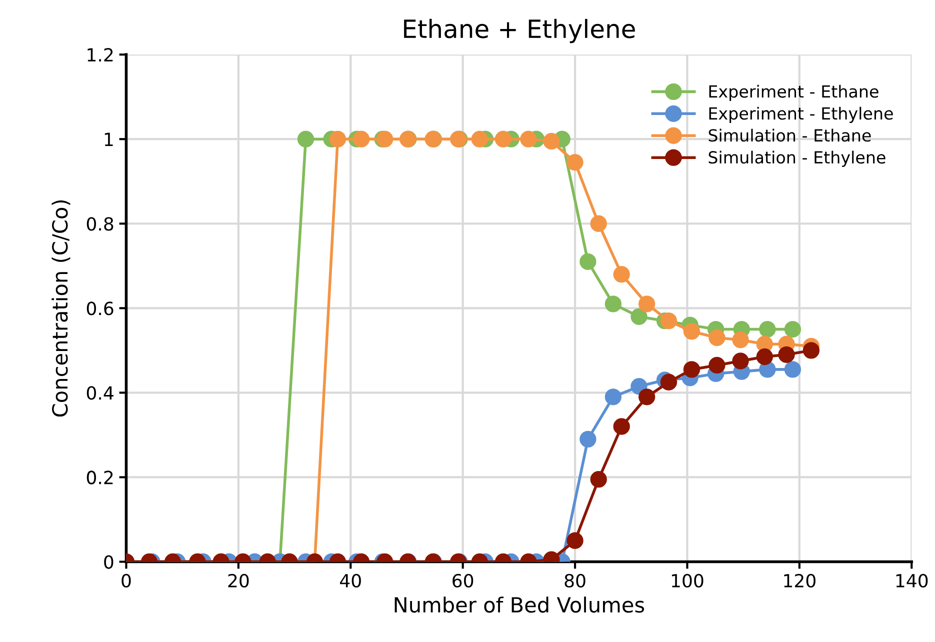 The width and height of the screenshot is (935, 642). What do you see at coordinates (463, 581) in the screenshot?
I see `x-tick-label: 60` at bounding box center [463, 581].